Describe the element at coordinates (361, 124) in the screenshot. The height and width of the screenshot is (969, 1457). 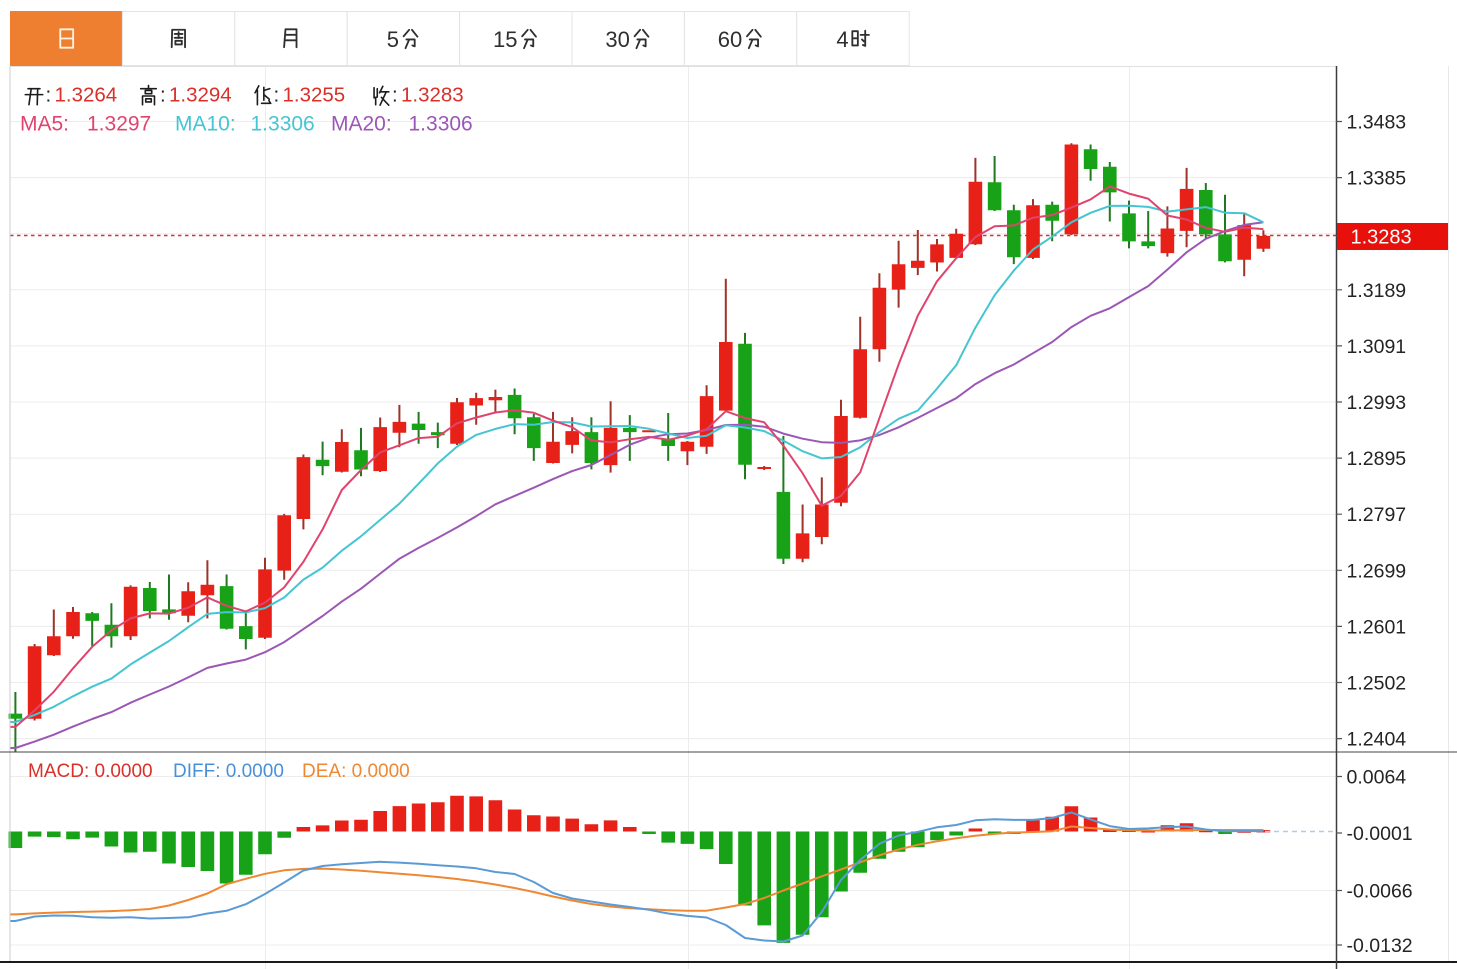
I see `svg-text: MA20:` at that location.